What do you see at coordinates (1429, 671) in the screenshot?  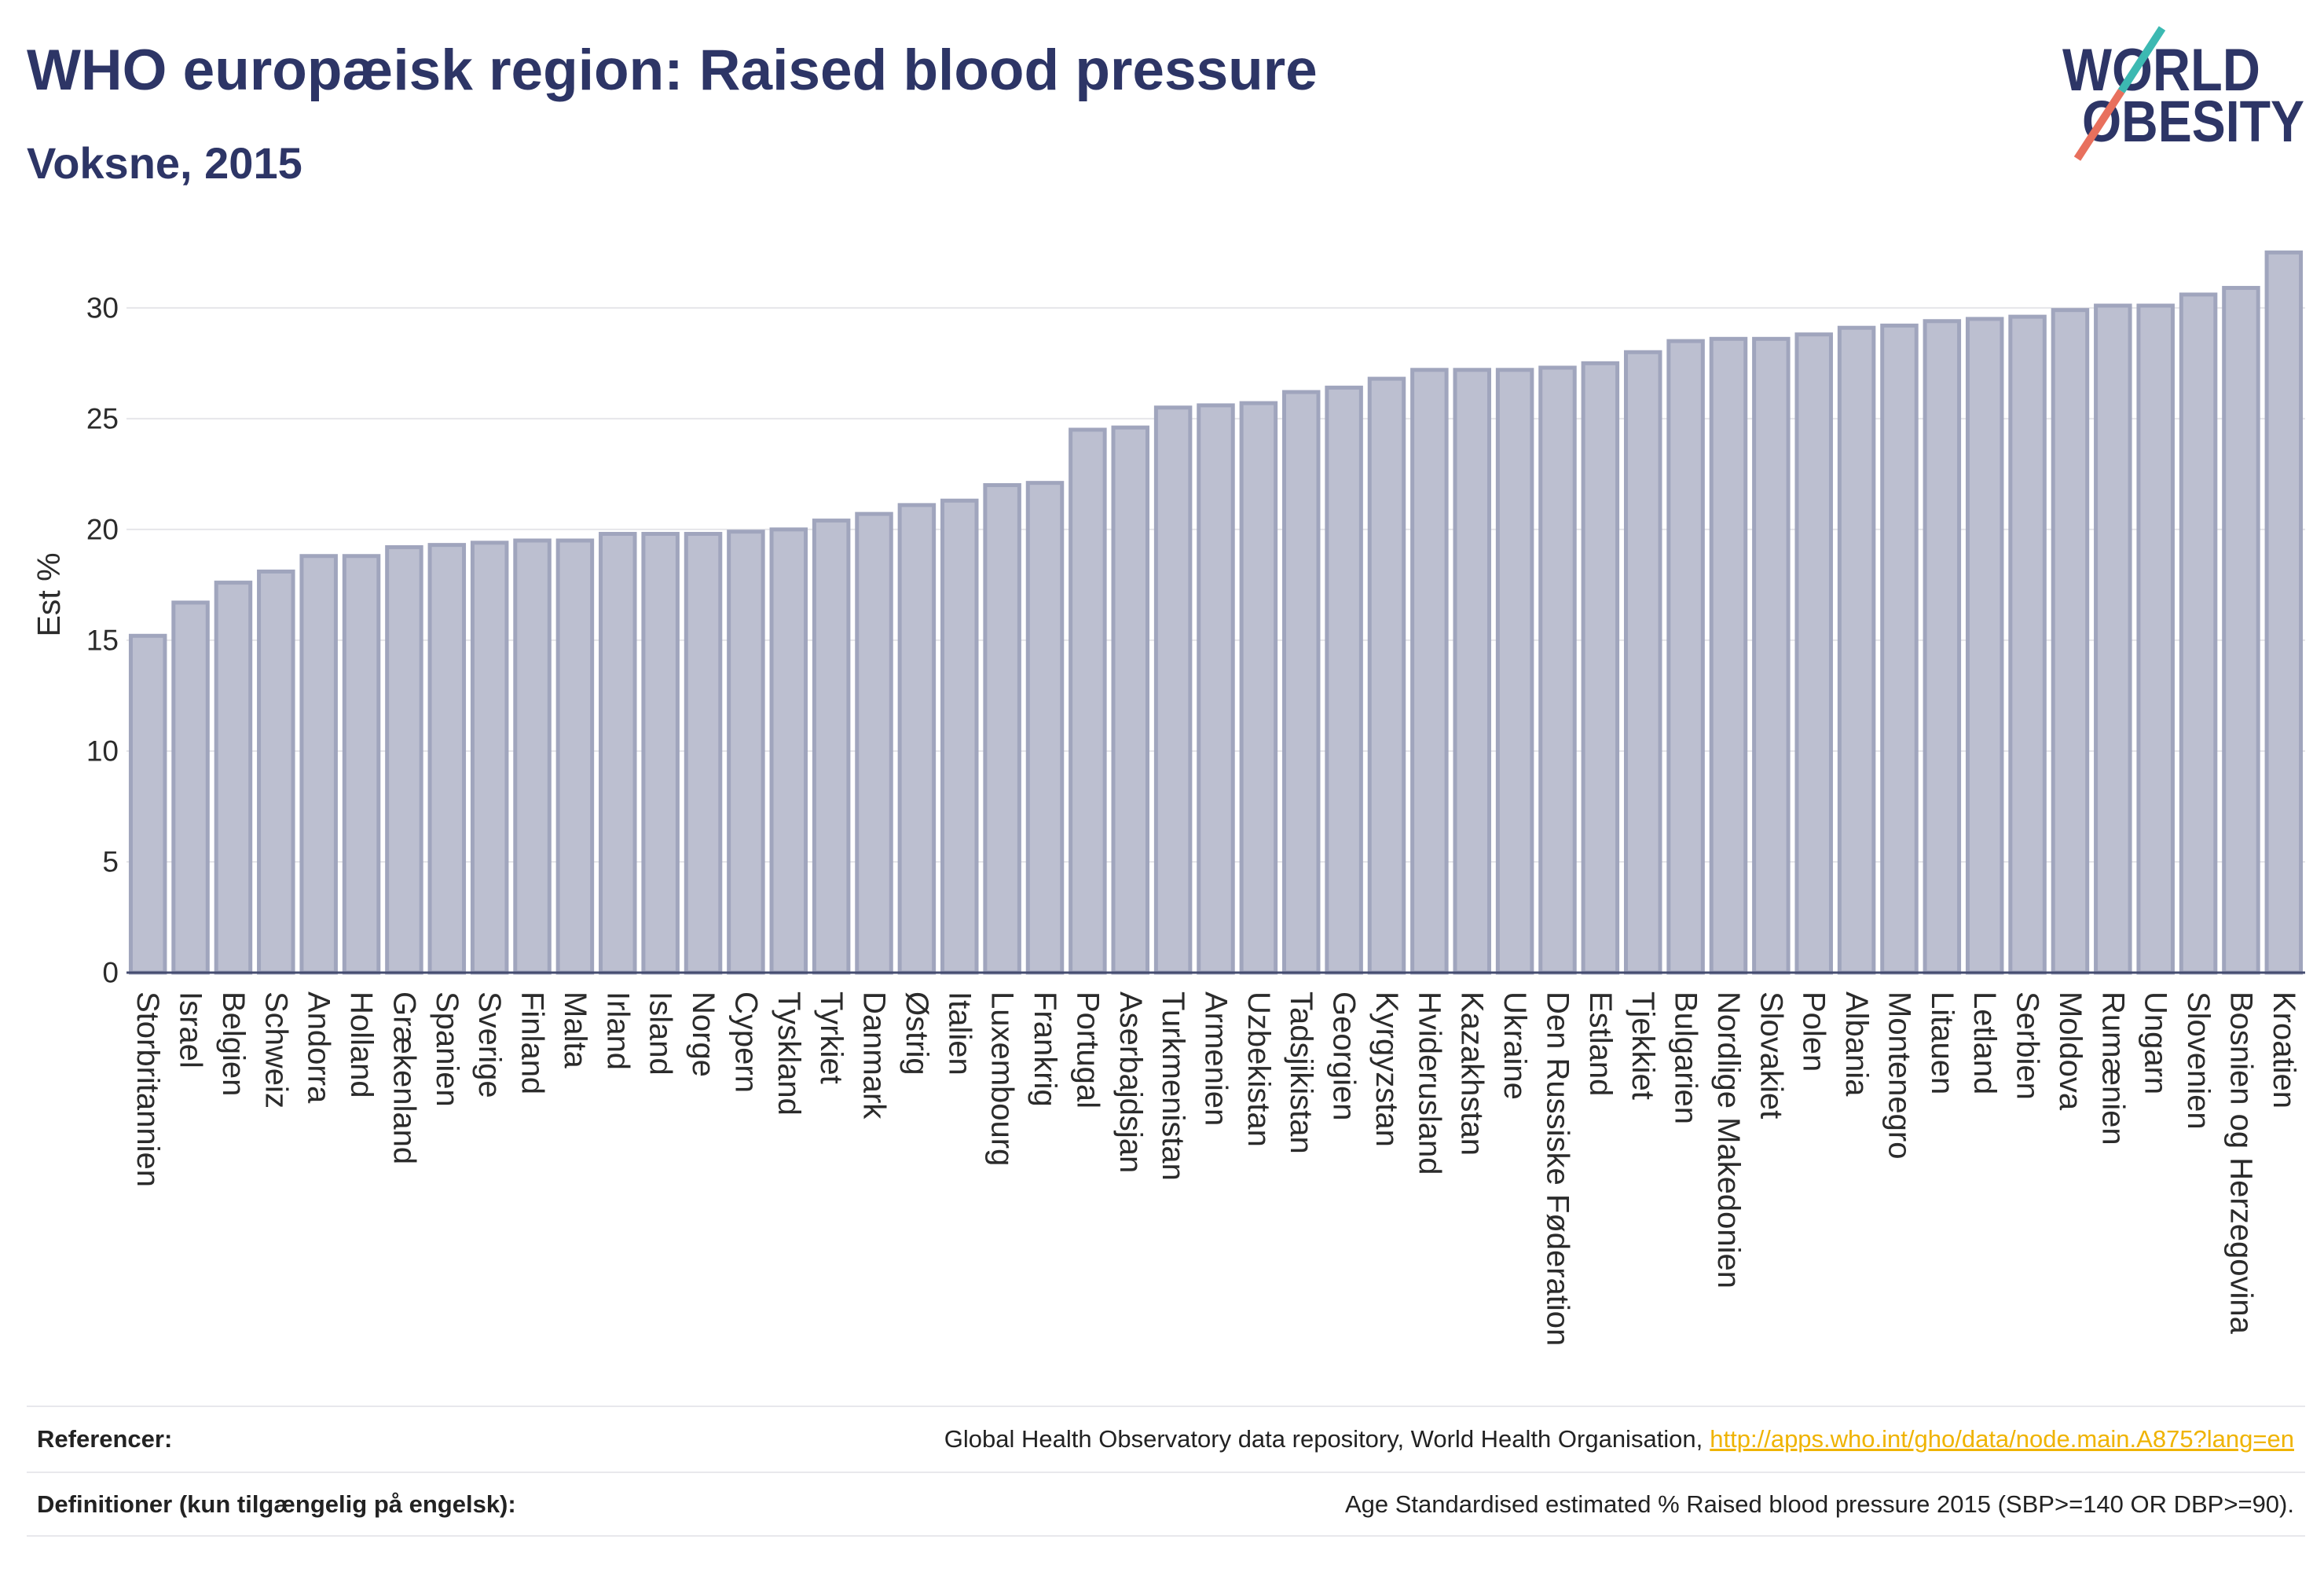 I see `bar-hviderusland` at bounding box center [1429, 671].